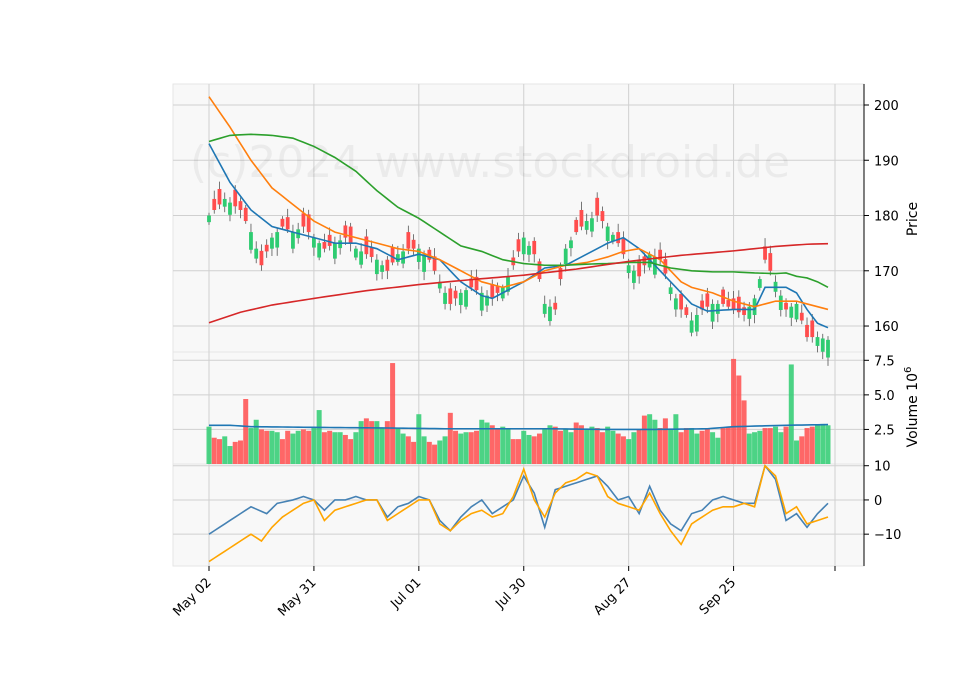 This screenshot has height=694, width=960. What do you see at coordinates (886, 217) in the screenshot?
I see `price-y-tick-label: 180` at bounding box center [886, 217].